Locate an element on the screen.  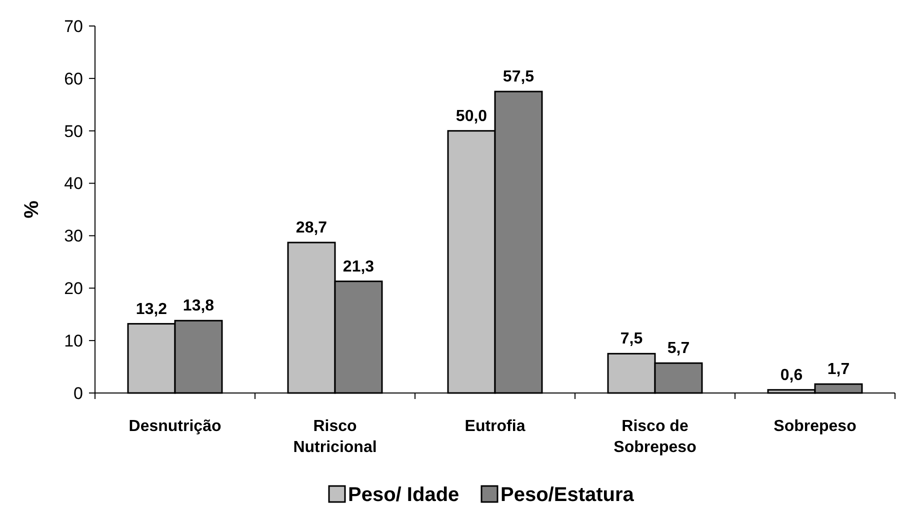
data-label: 0,6 is located at coordinates (791, 375).